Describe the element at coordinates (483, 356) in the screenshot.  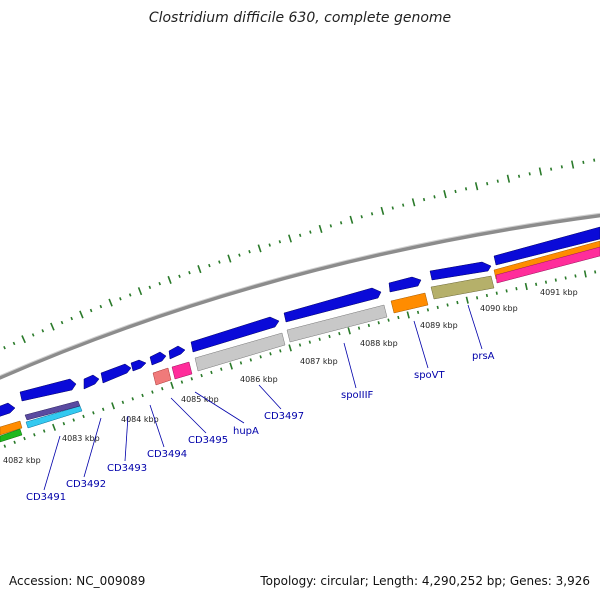
I see `gene-label: prsA` at that location.